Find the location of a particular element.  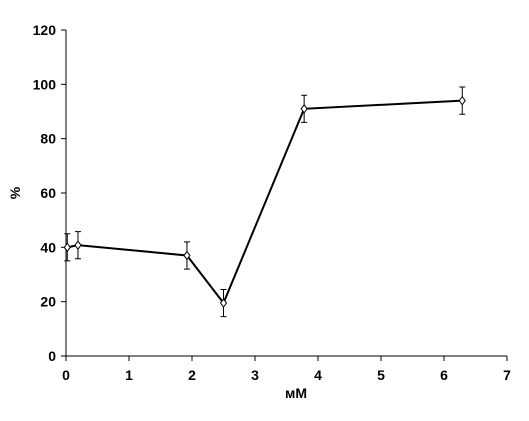

x-tick-label: 3 is located at coordinates (255, 375).